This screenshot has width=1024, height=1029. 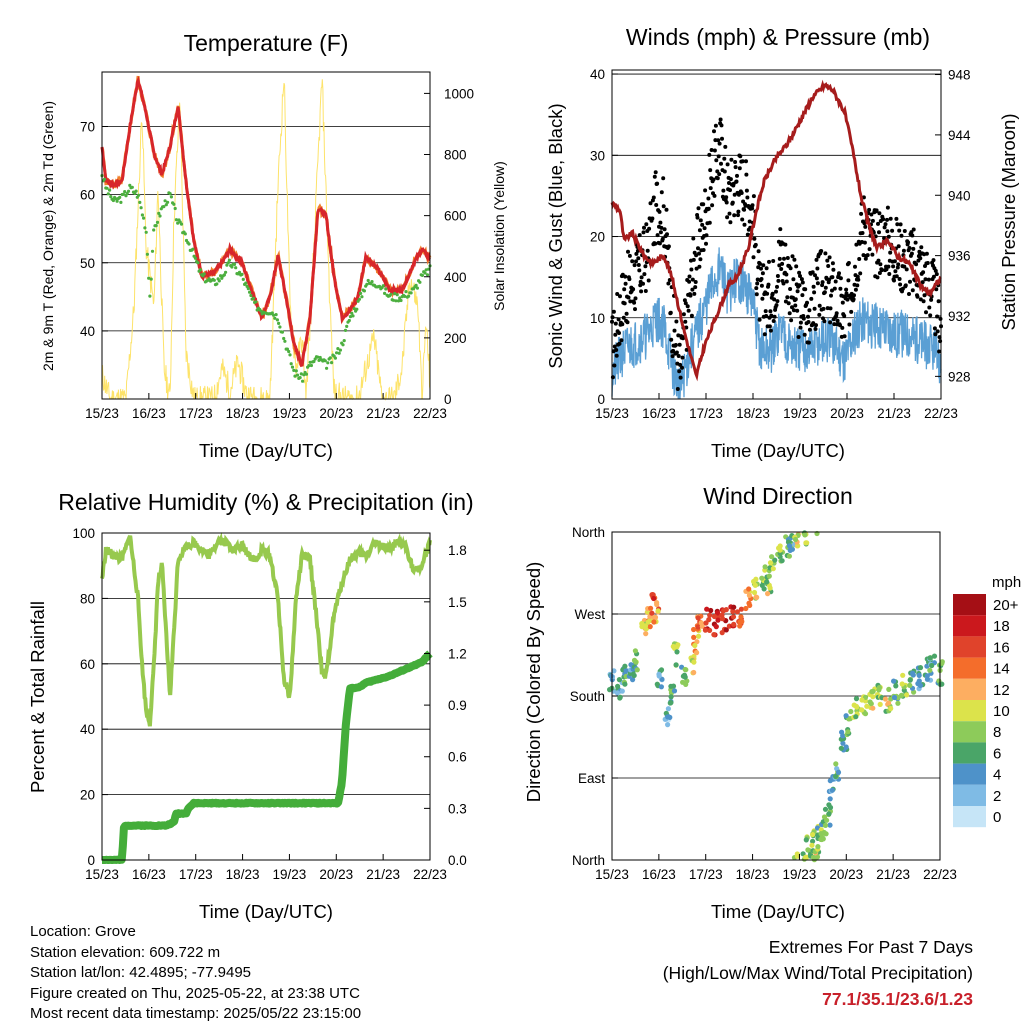 What do you see at coordinates (893, 874) in the screenshot?
I see `x-tick-label: 21/23` at bounding box center [893, 874].